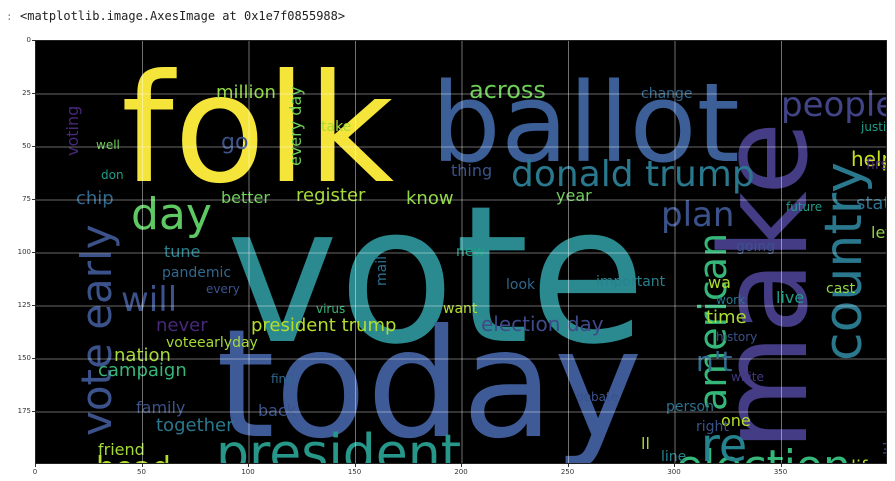 The image size is (895, 481). What do you see at coordinates (876, 165) in the screenshot?
I see `word-cloud-word: first` at bounding box center [876, 165].